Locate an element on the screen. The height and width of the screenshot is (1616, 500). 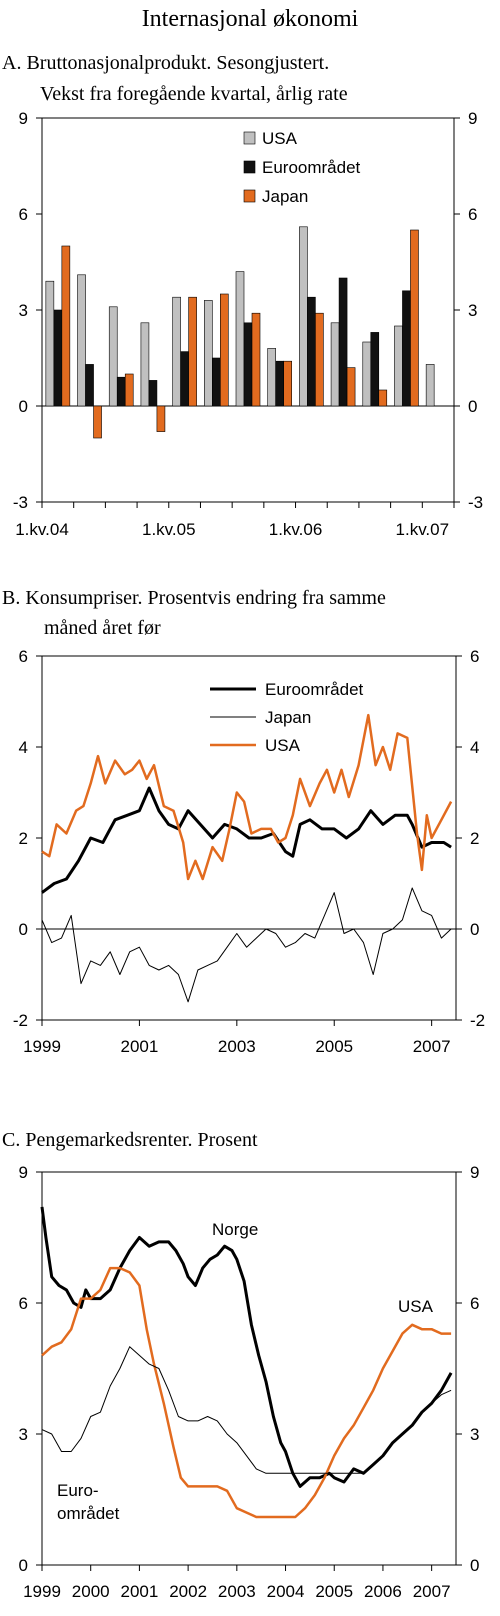
a-ytick-label-right: -3 is located at coordinates (475, 502).